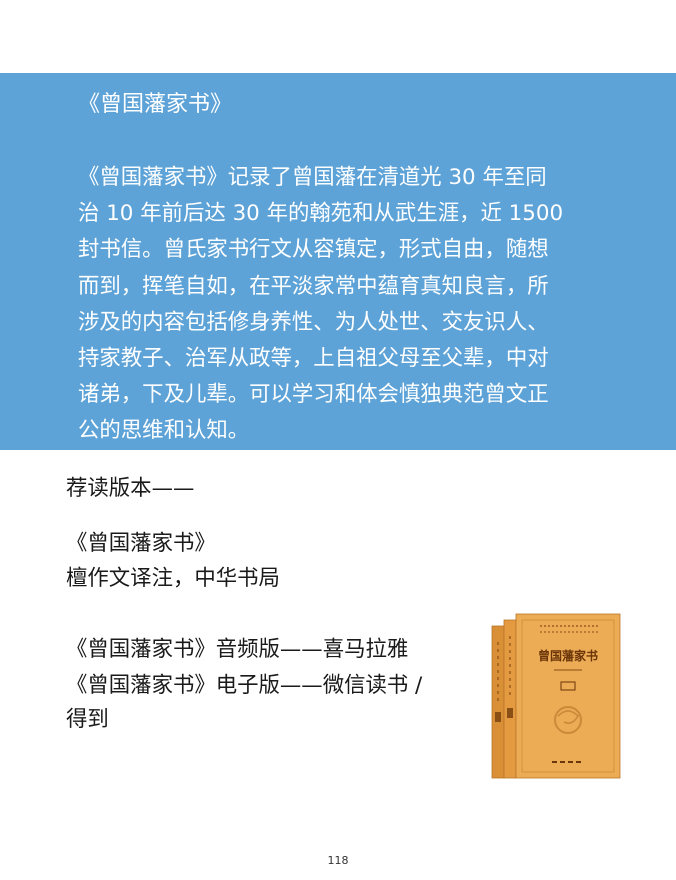  I want to click on recommend-heading: 荐读版本——, so click(130, 488).